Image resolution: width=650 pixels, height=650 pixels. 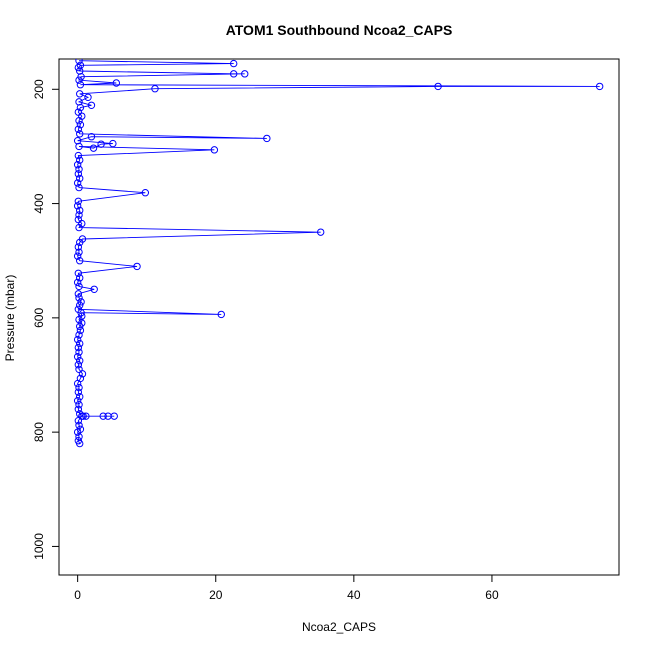 I want to click on x-tick-label: 60, so click(x=492, y=595).